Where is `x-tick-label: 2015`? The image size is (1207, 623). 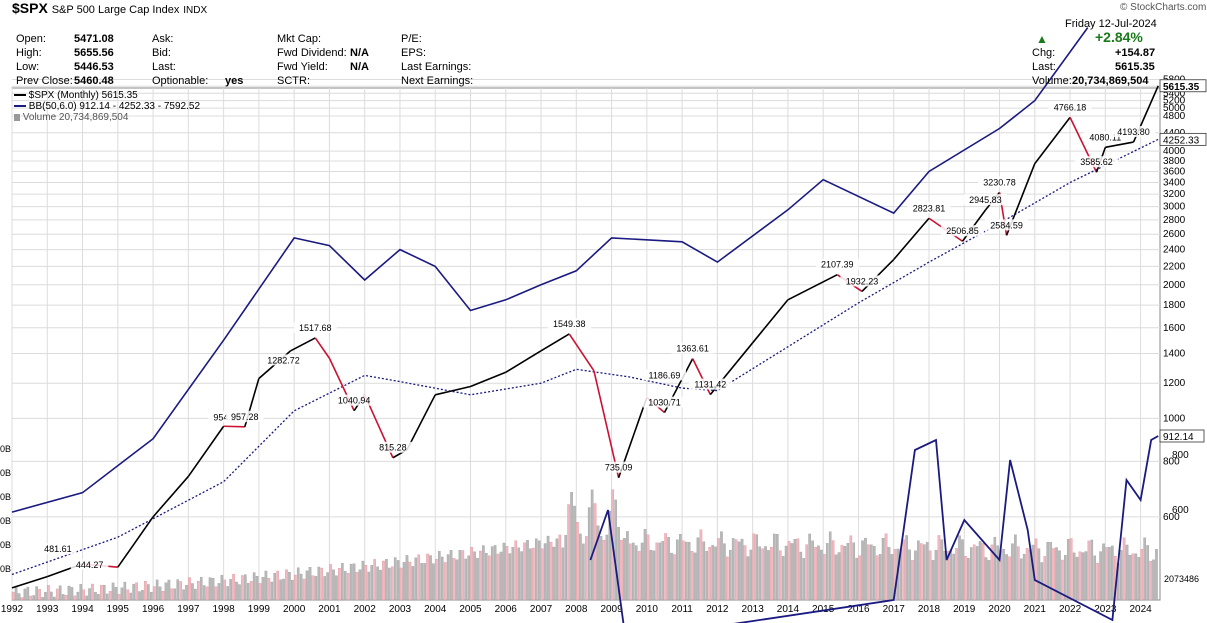
x-tick-label: 2015 is located at coordinates (823, 609).